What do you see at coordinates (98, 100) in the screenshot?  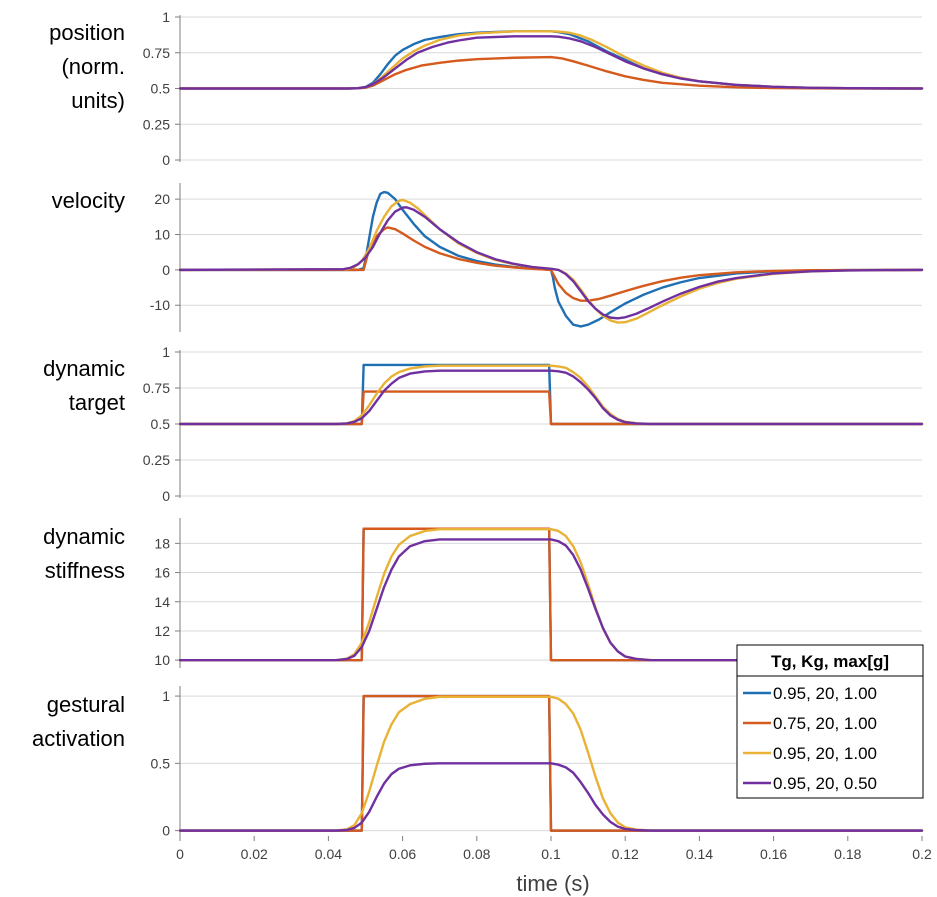 I see `panel-label: units)` at bounding box center [98, 100].